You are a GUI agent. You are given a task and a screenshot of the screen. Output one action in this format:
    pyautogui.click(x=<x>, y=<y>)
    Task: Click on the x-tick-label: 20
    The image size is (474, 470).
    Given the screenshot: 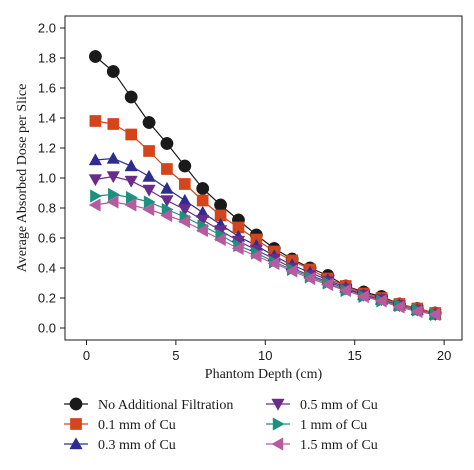 What is the action you would take?
    pyautogui.click(x=444, y=355)
    